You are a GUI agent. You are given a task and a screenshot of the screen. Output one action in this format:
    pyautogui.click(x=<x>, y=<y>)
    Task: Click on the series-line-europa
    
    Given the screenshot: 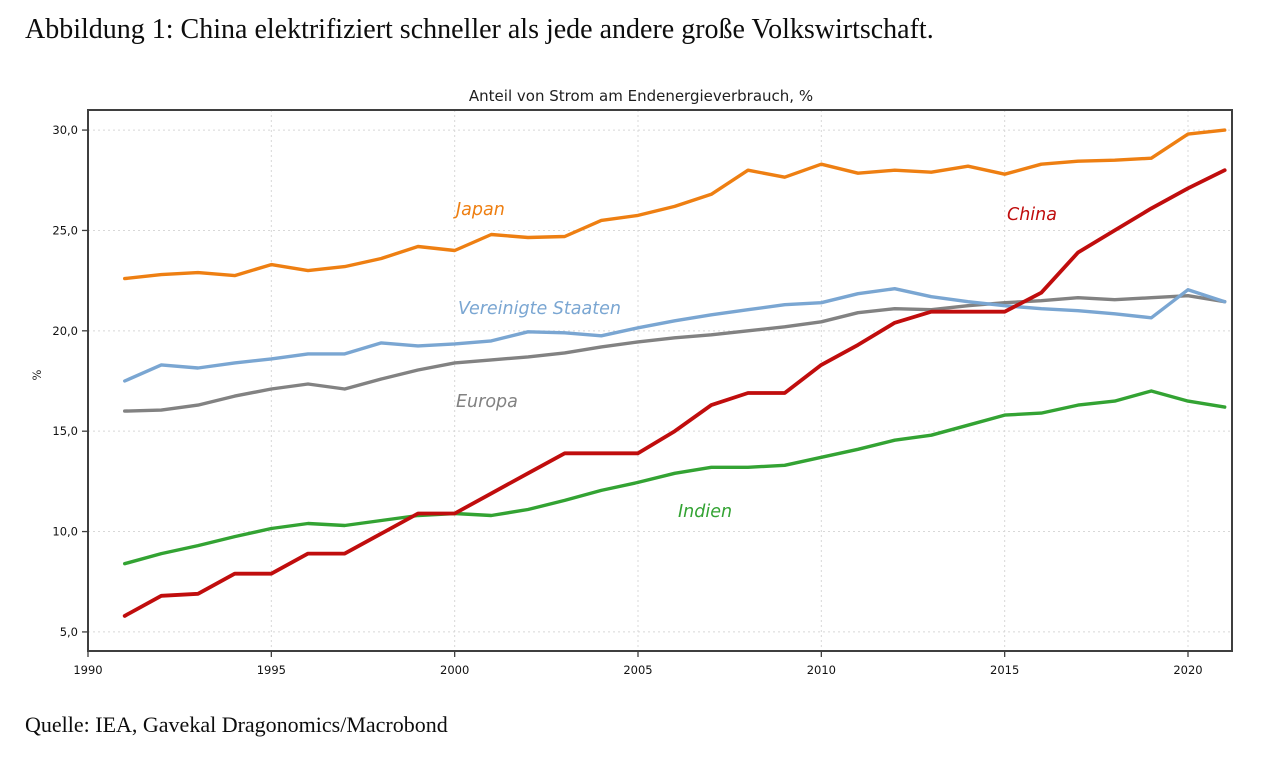 What is the action you would take?
    pyautogui.click(x=674, y=353)
    